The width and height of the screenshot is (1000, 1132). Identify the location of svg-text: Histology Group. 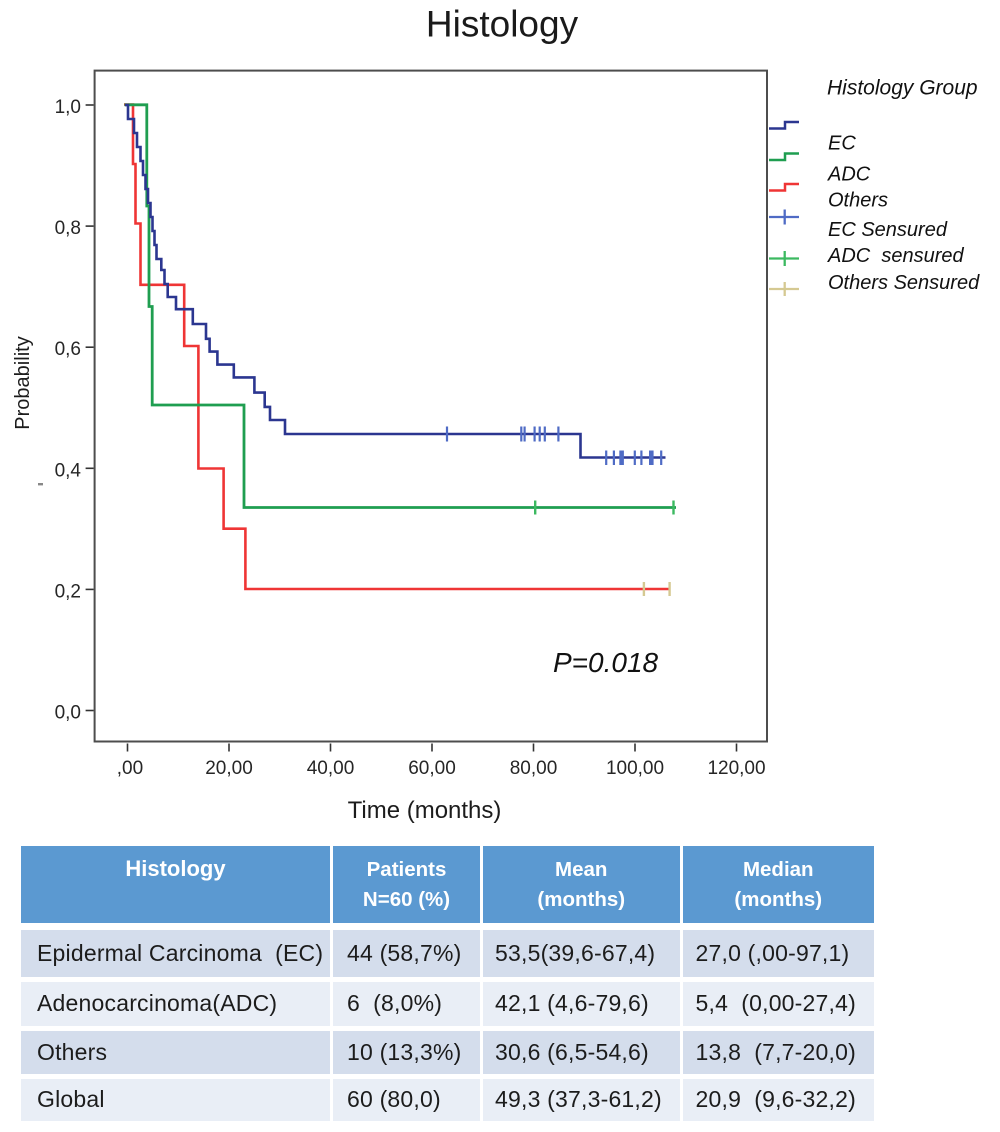
(902, 88).